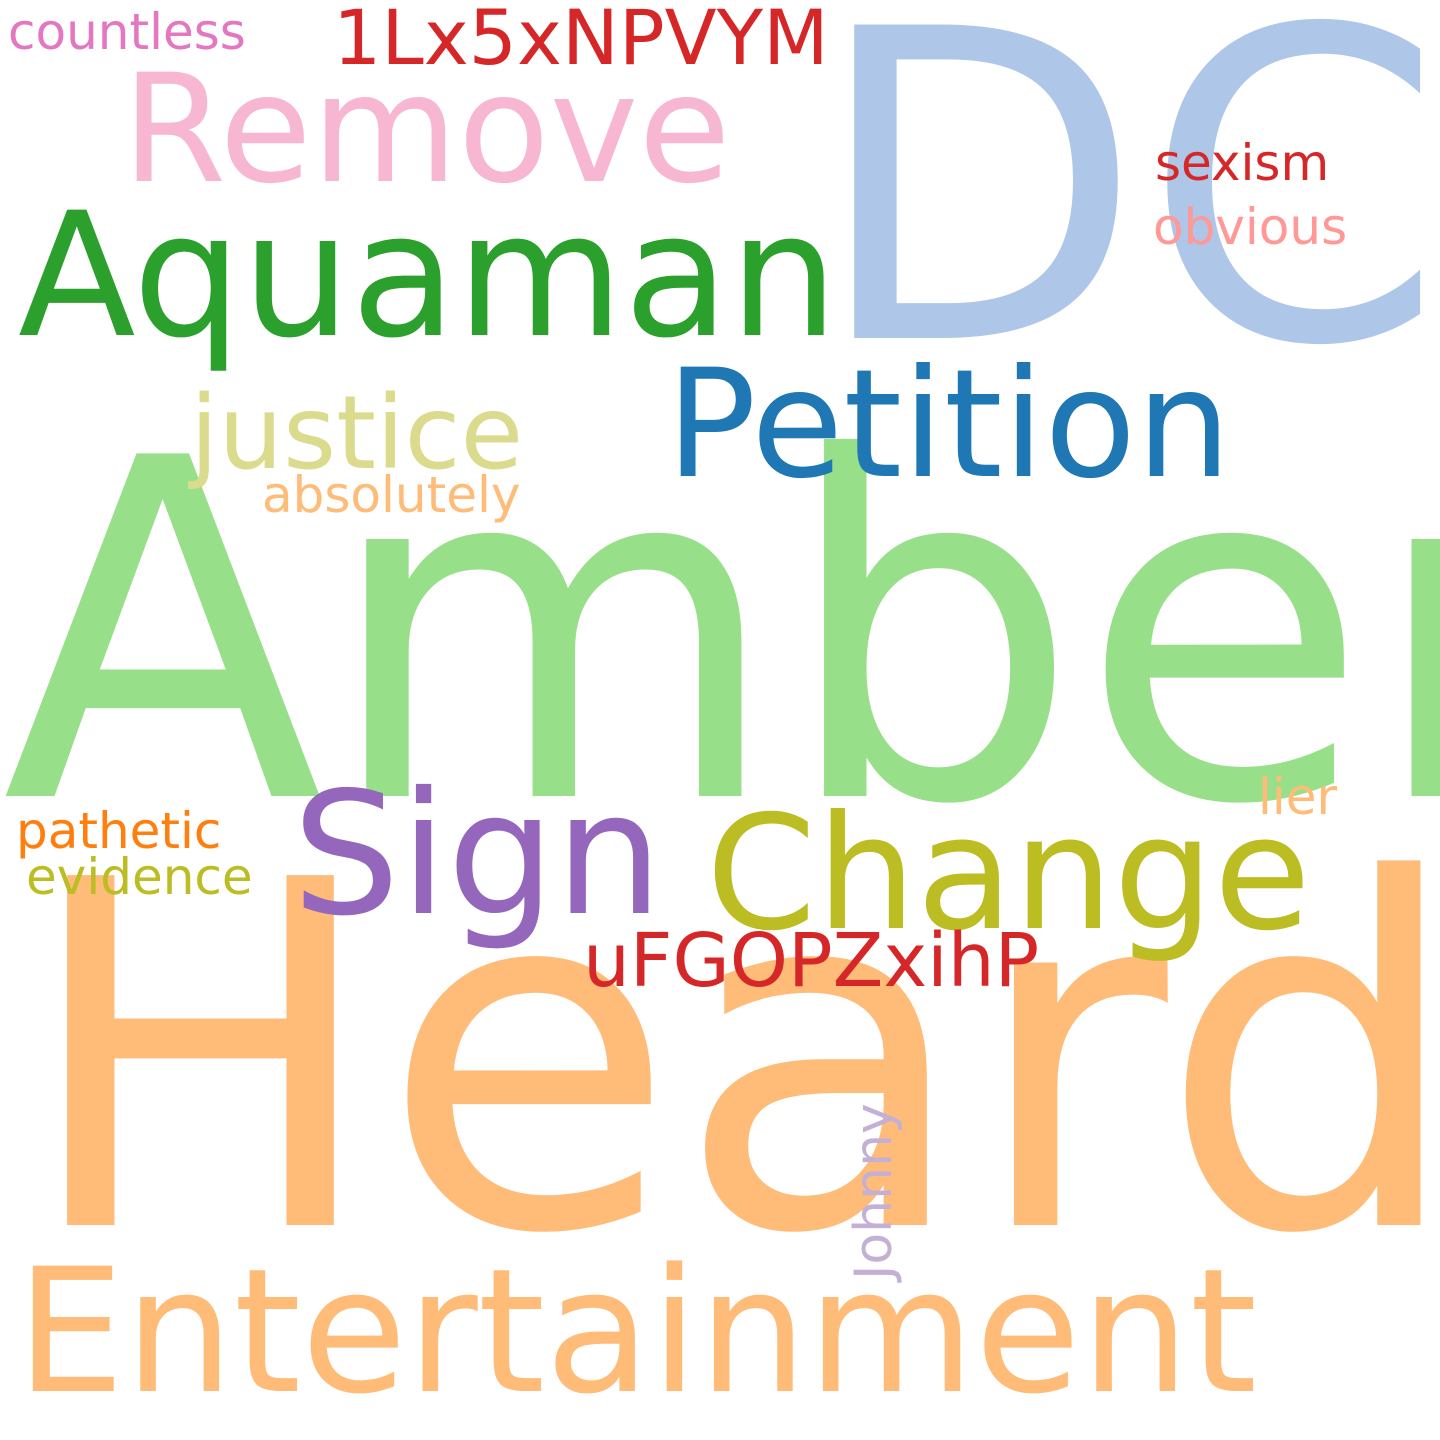 This screenshot has width=1440, height=1440. Describe the element at coordinates (391, 495) in the screenshot. I see `word-absolutely: absolutely` at that location.